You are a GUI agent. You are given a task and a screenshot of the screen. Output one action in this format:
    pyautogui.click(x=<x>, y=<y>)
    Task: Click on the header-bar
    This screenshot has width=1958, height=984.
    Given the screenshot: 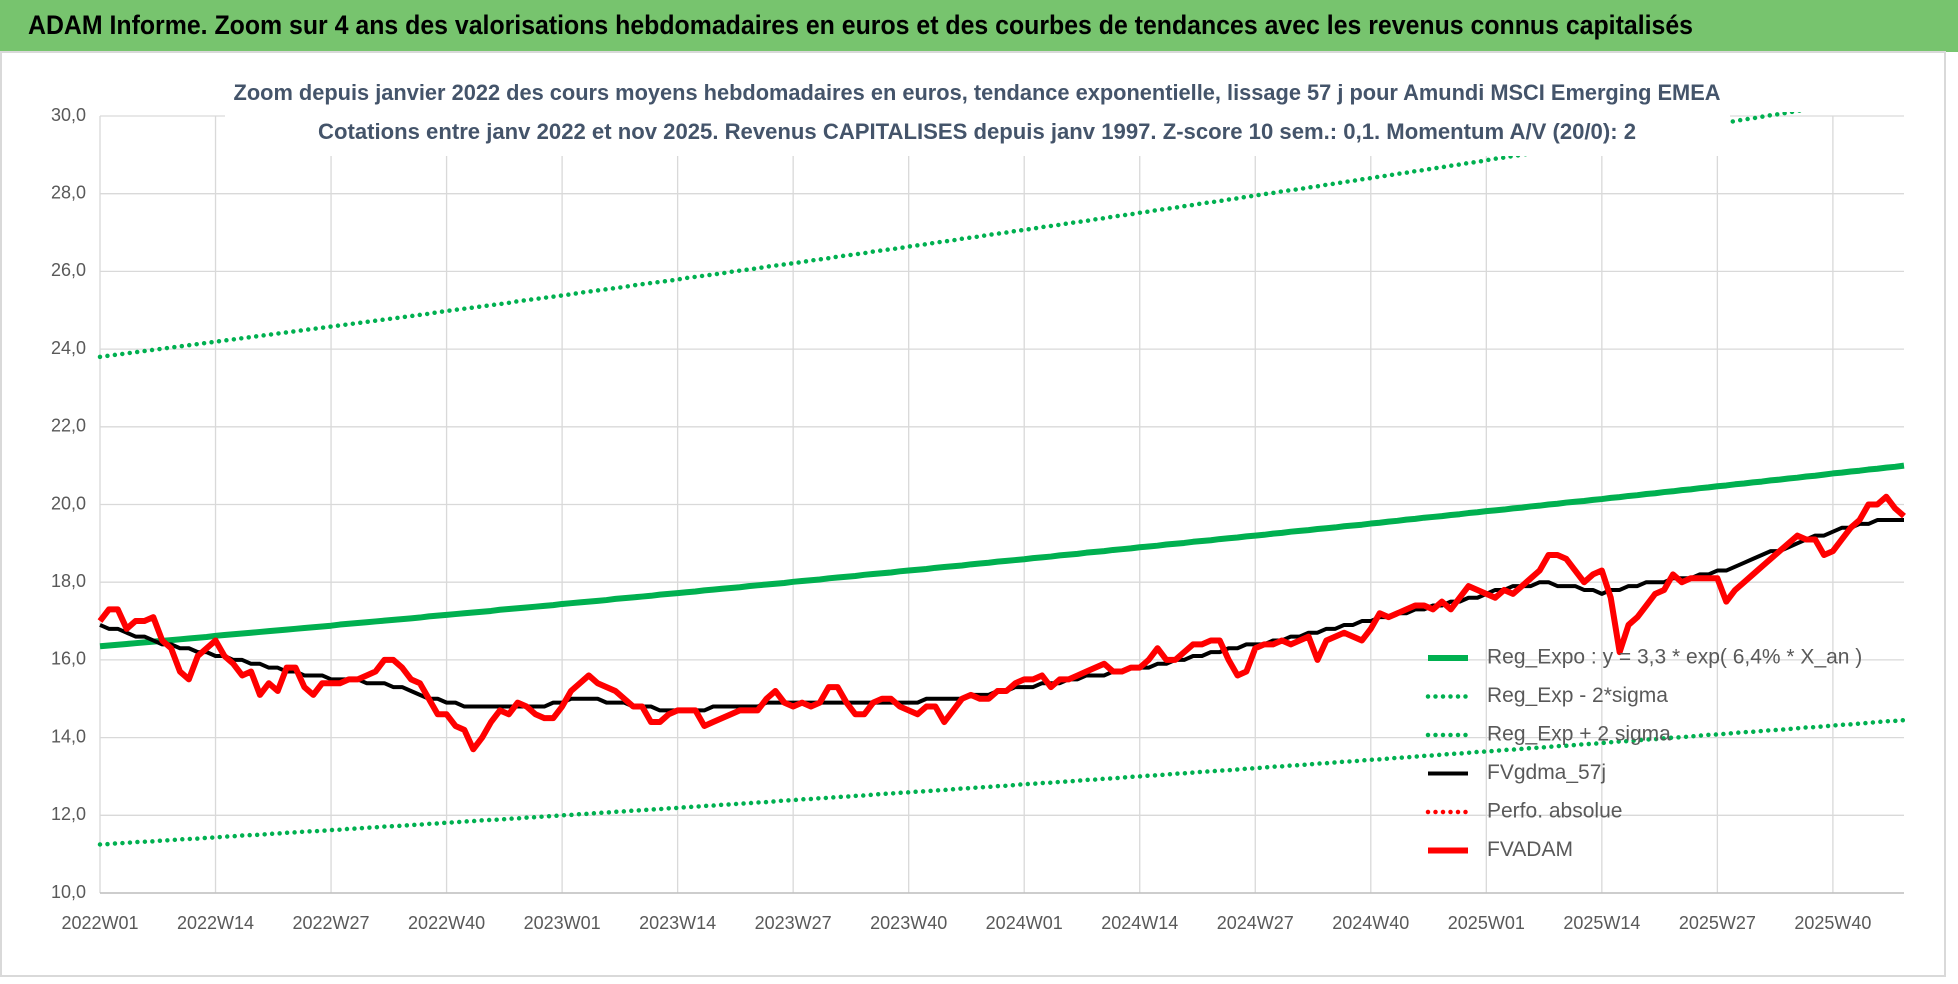 What is the action you would take?
    pyautogui.click(x=979, y=26)
    